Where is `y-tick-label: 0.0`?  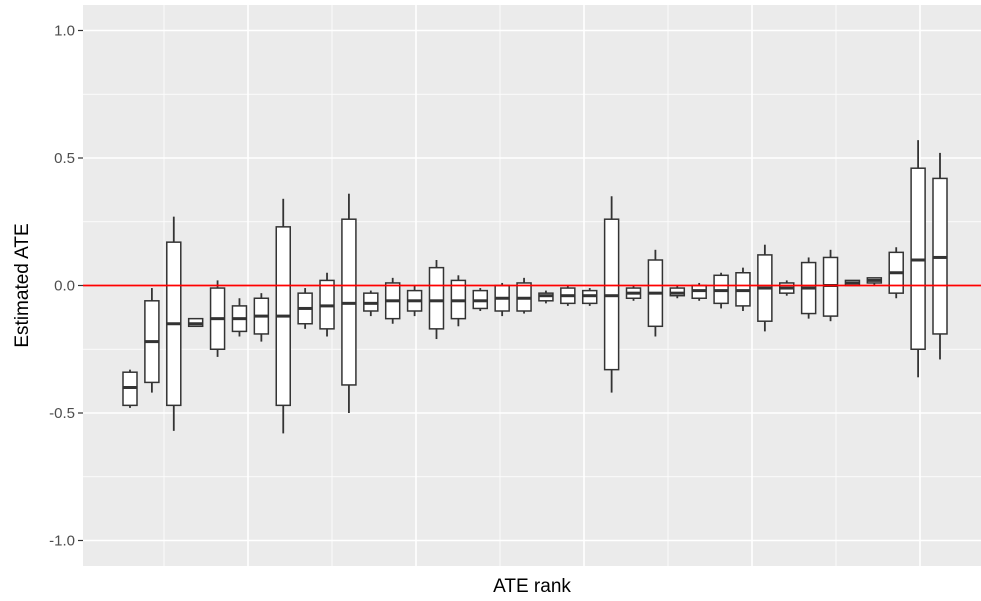 y-tick-label: 0.0 is located at coordinates (64, 286).